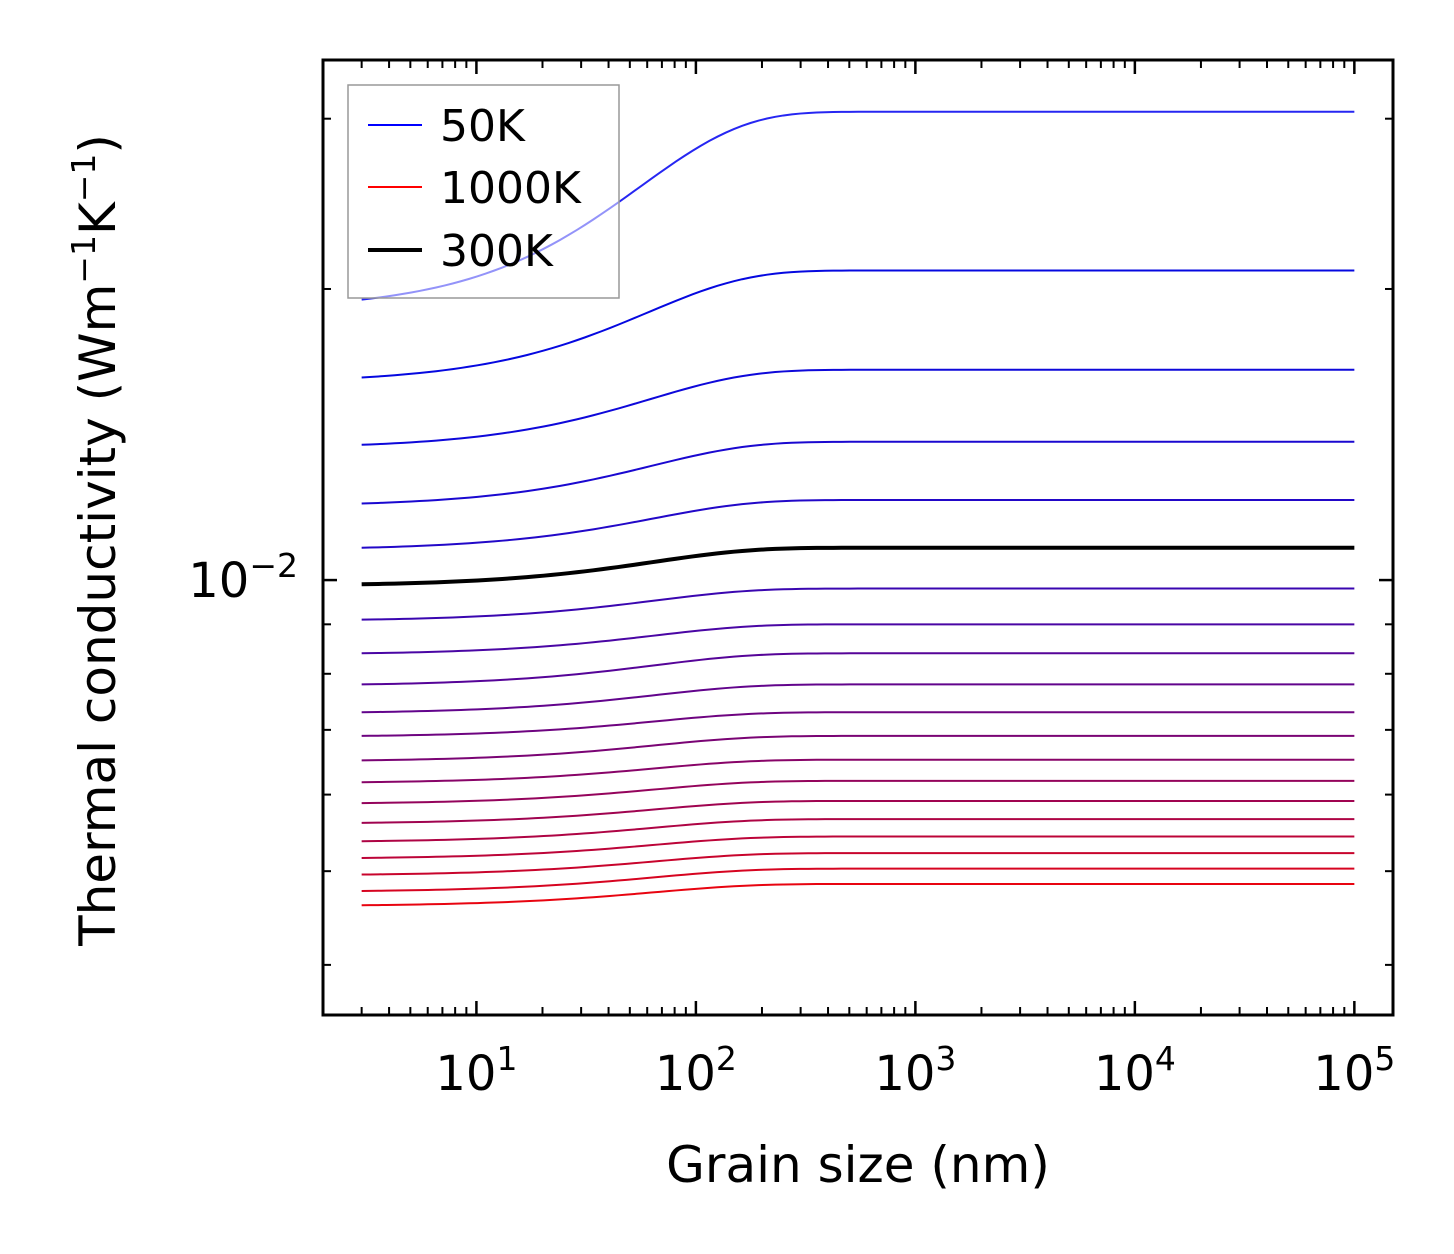  Describe the element at coordinates (858, 566) in the screenshot. I see `series-line-300k` at that location.